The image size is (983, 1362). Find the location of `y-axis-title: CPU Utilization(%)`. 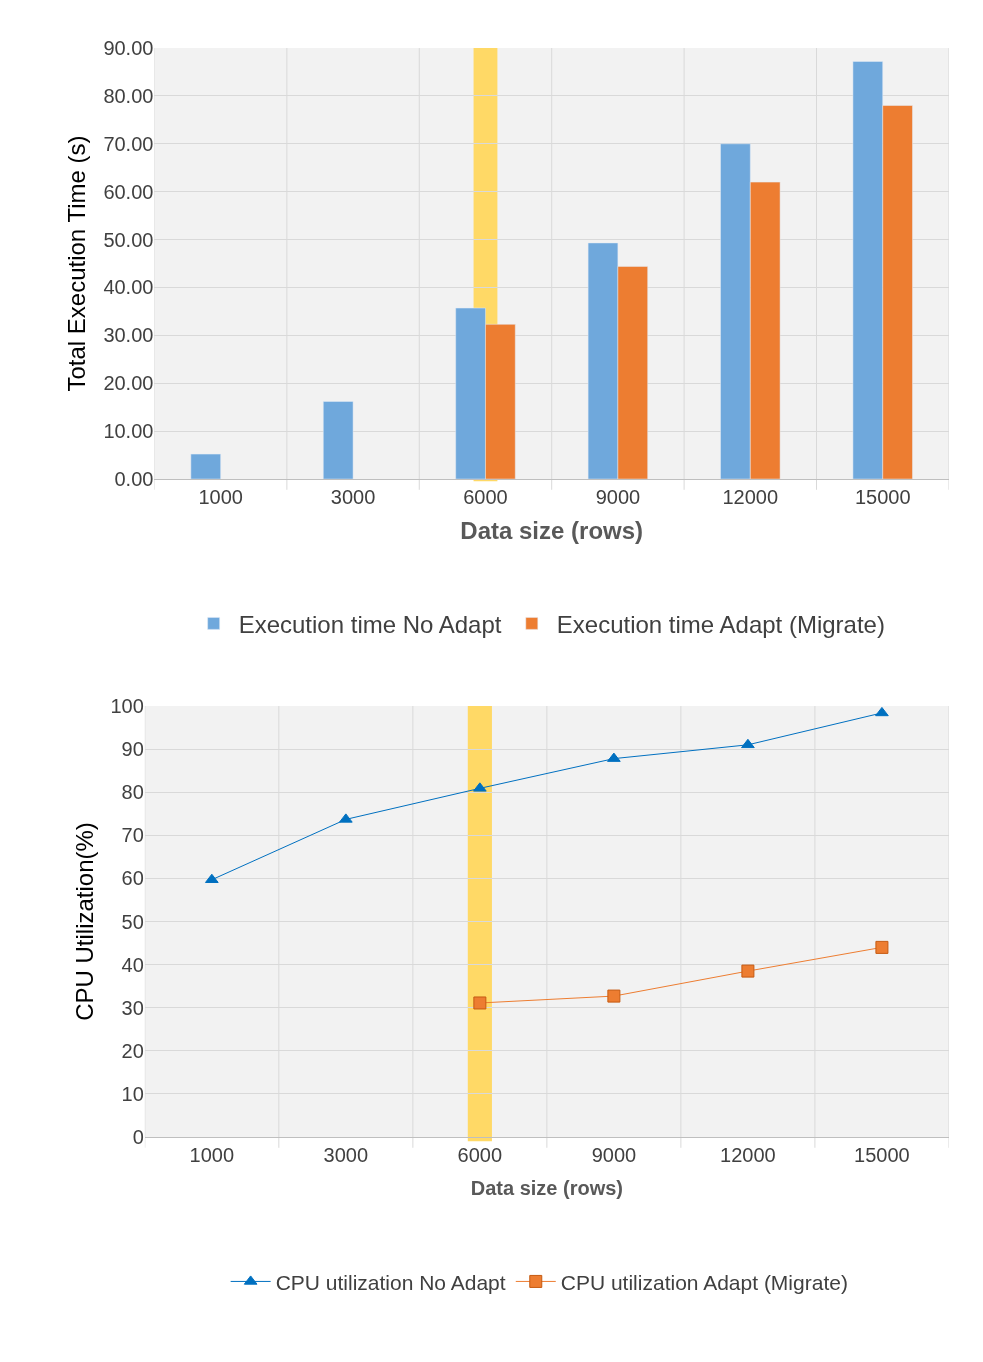

y-axis-title: CPU Utilization(%) is located at coordinates (84, 921).